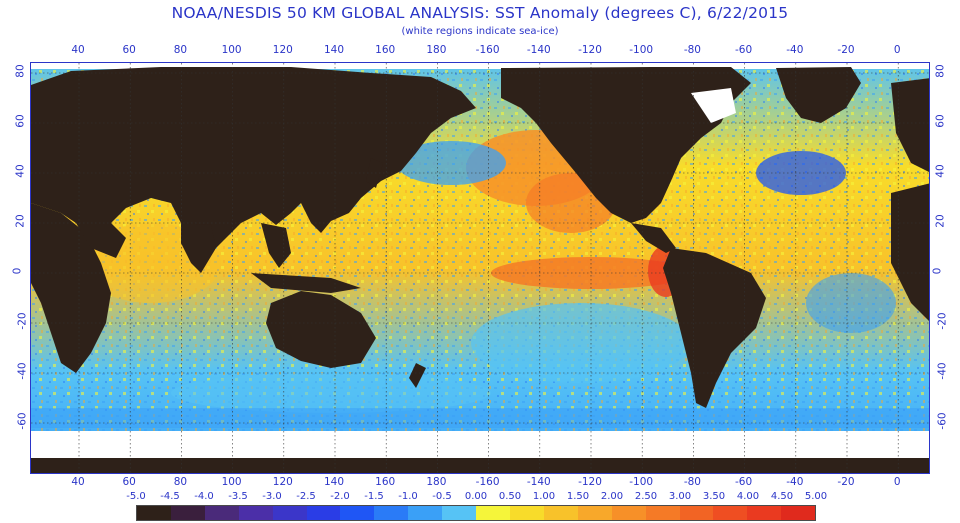  Describe the element at coordinates (282, 50) in the screenshot. I see `longitude-tick-top: 120` at that location.